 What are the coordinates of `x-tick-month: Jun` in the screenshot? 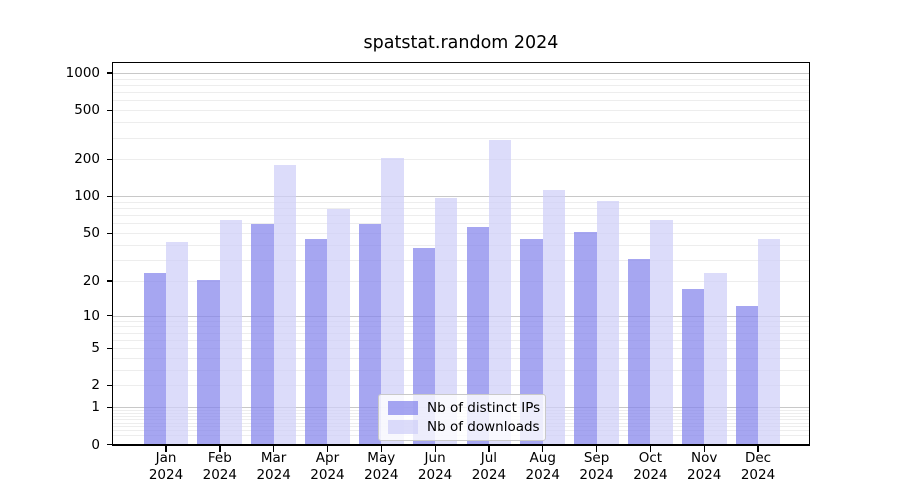 It's located at (435, 458).